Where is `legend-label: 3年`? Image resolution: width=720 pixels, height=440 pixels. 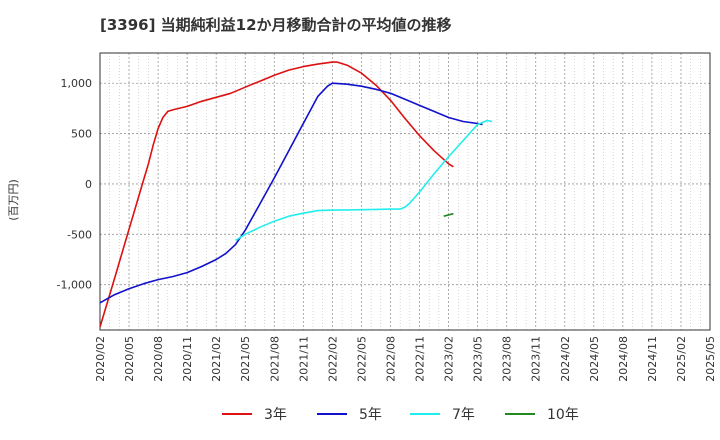
legend-label: 3年 is located at coordinates (275, 415).